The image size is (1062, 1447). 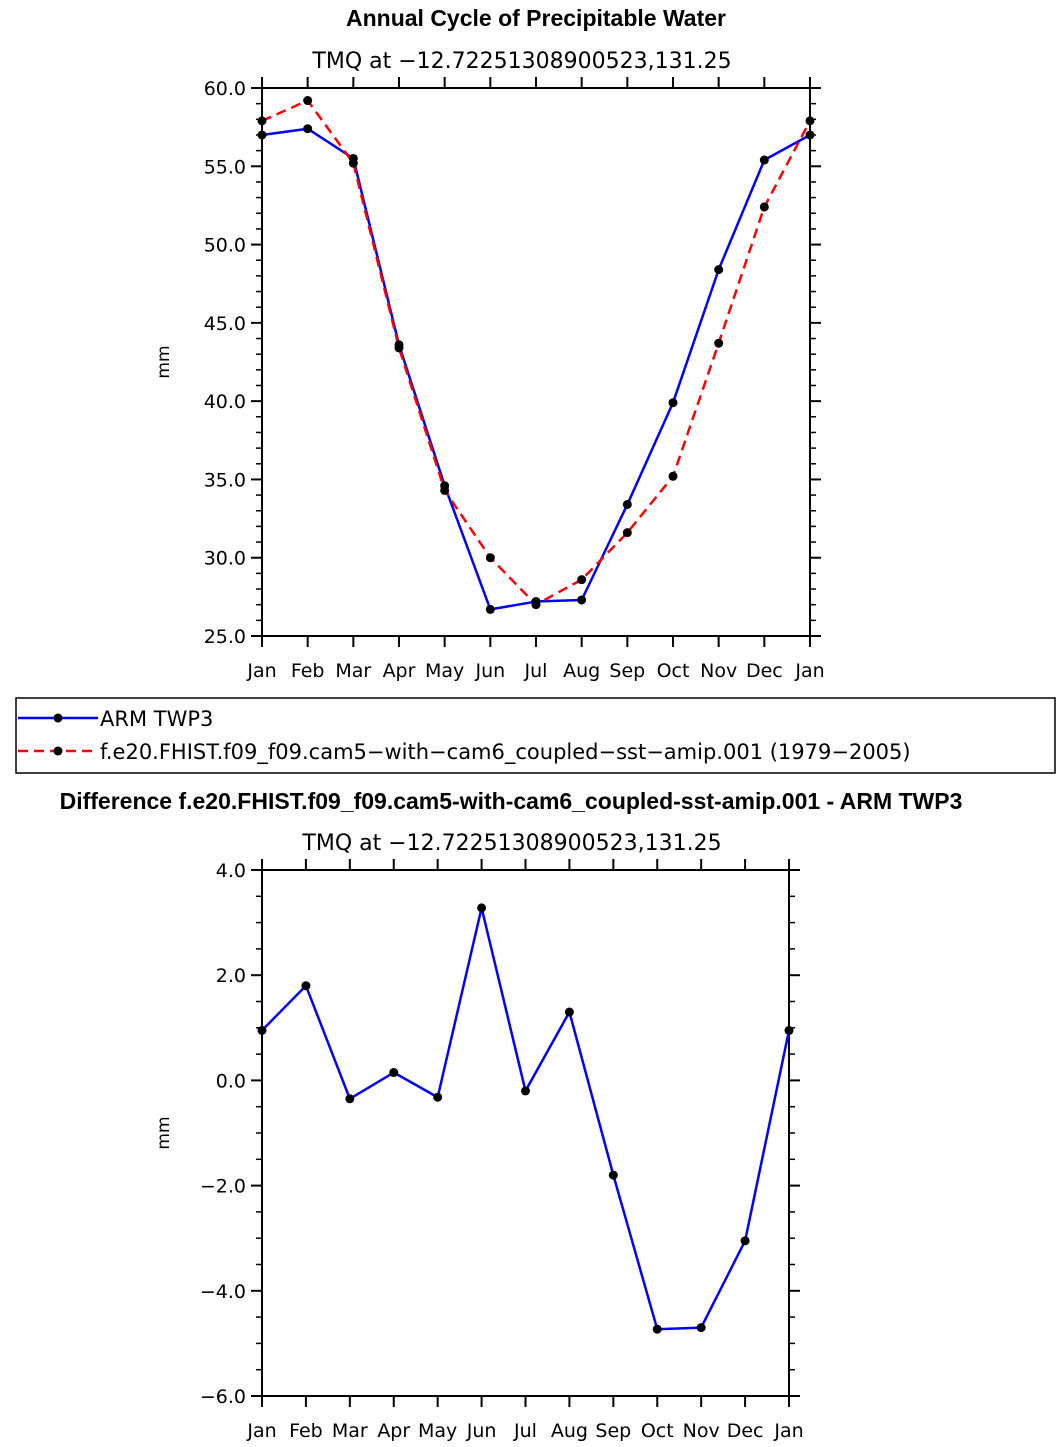 I want to click on chart2-xtick-label: Mar, so click(x=350, y=1431).